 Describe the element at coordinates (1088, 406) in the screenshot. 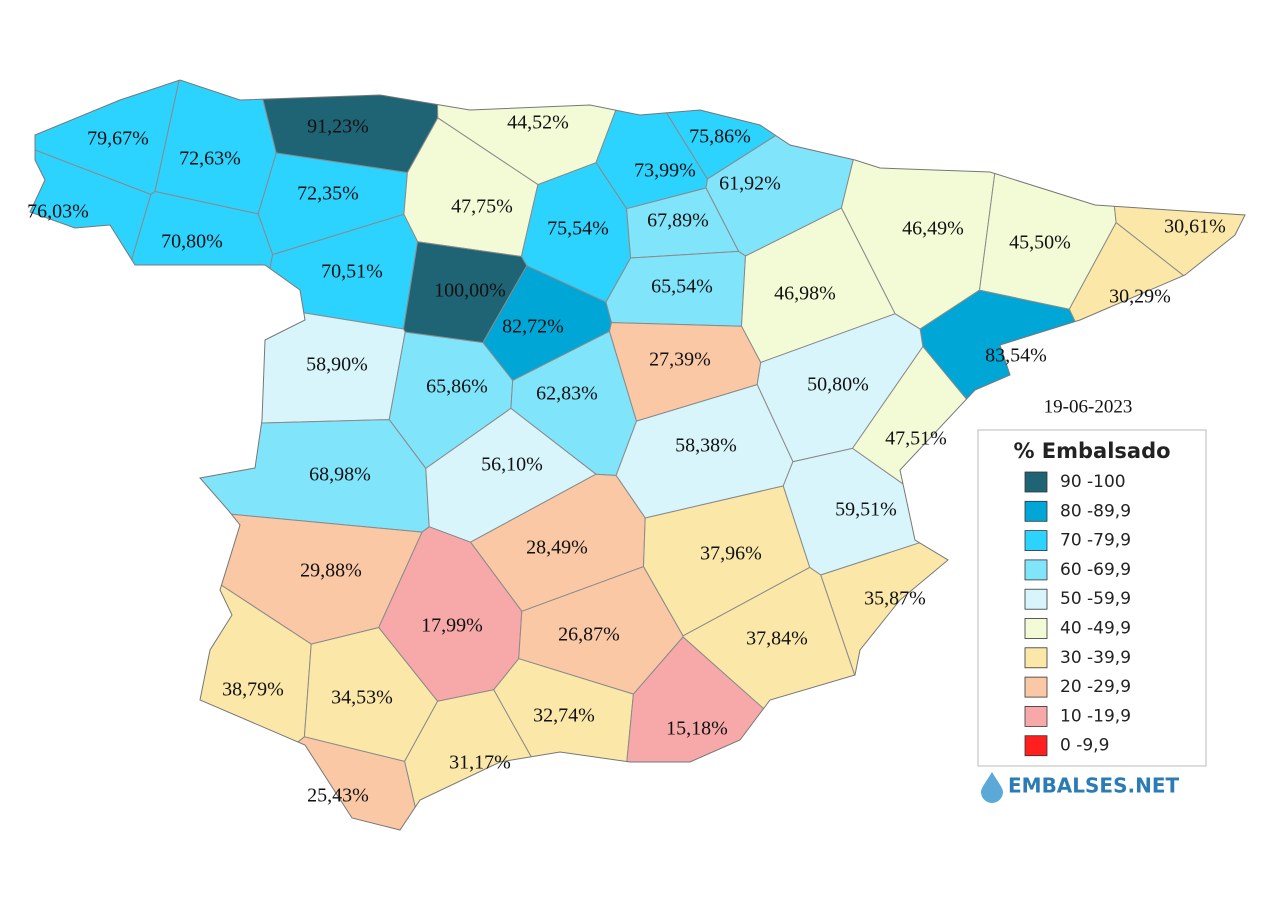

I see `date: 19-06-2023` at that location.